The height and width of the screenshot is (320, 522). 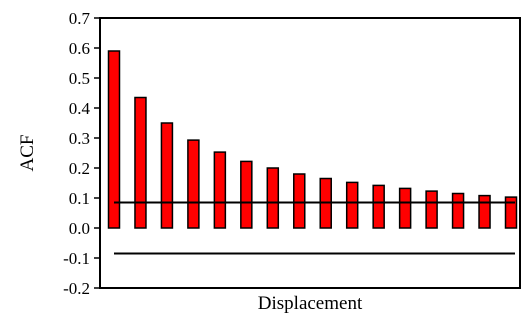 What do you see at coordinates (79, 228) in the screenshot?
I see `y-tick-label: 0.0` at bounding box center [79, 228].